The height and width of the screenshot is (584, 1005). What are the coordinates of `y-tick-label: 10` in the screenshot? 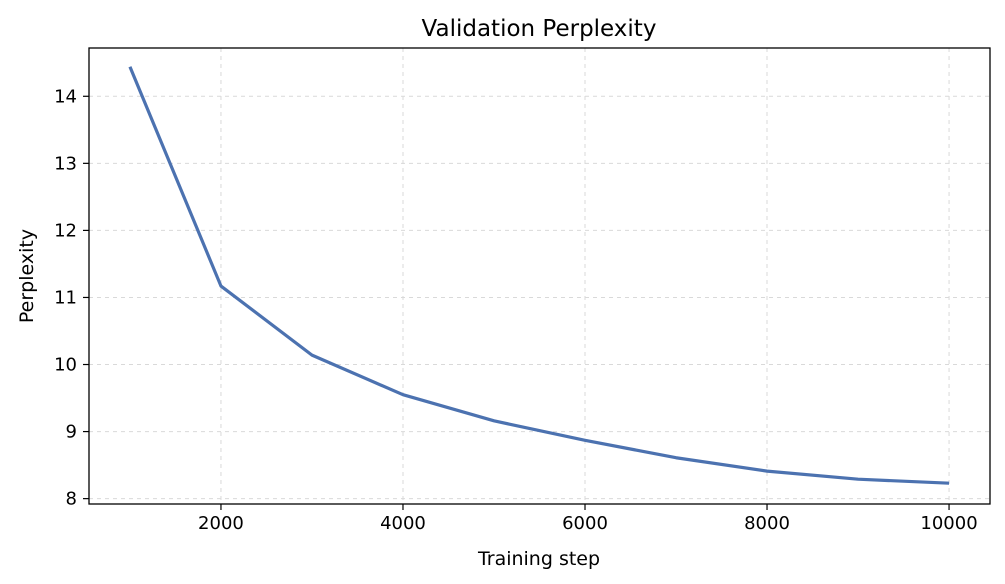 It's located at (65, 365).